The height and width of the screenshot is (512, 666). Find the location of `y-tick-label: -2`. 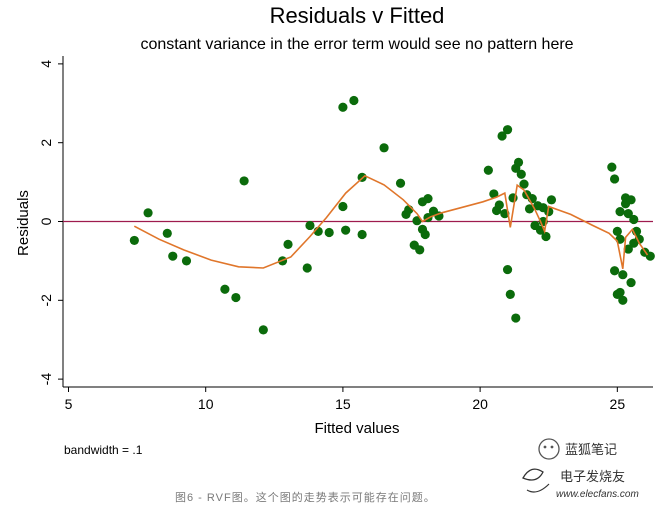

y-tick-label: -2 is located at coordinates (46, 300).